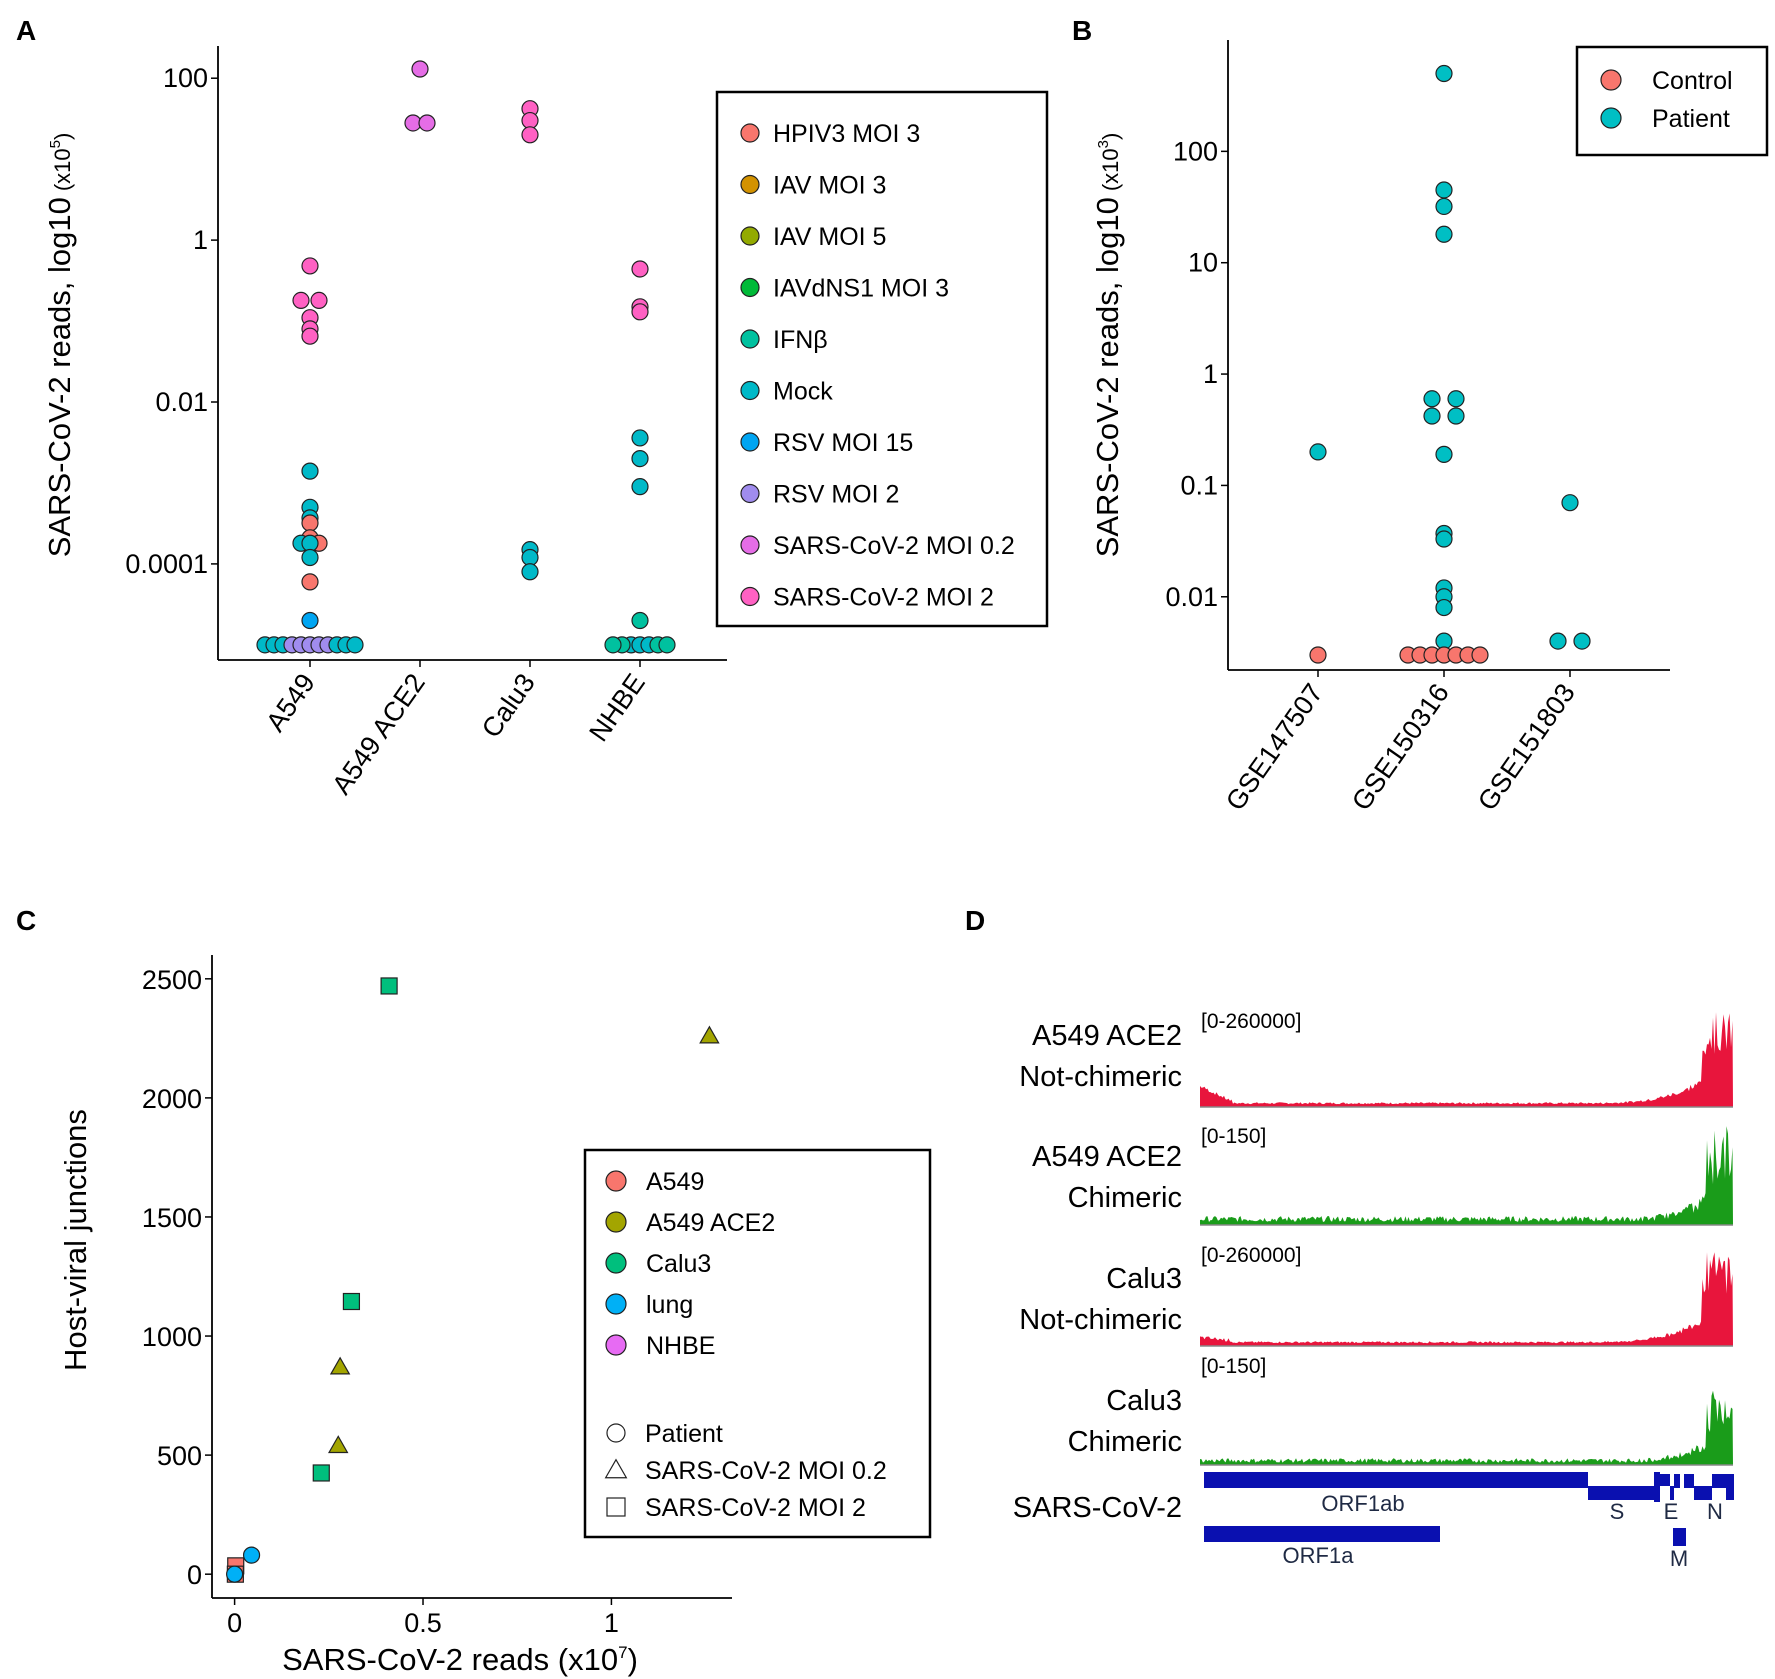  I want to click on panel-c-y-tick-label: 0, so click(194, 1575).